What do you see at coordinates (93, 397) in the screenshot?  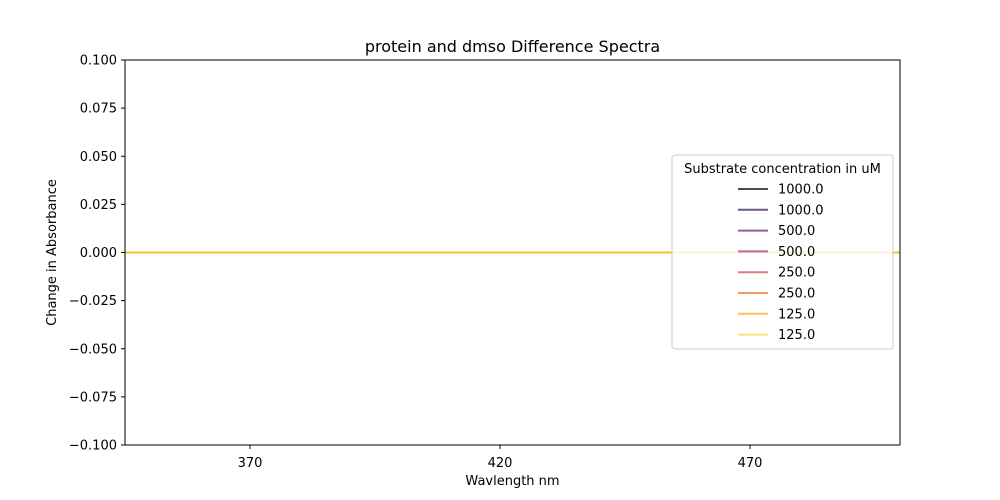 I see `y-tick-label: −0.075` at bounding box center [93, 397].